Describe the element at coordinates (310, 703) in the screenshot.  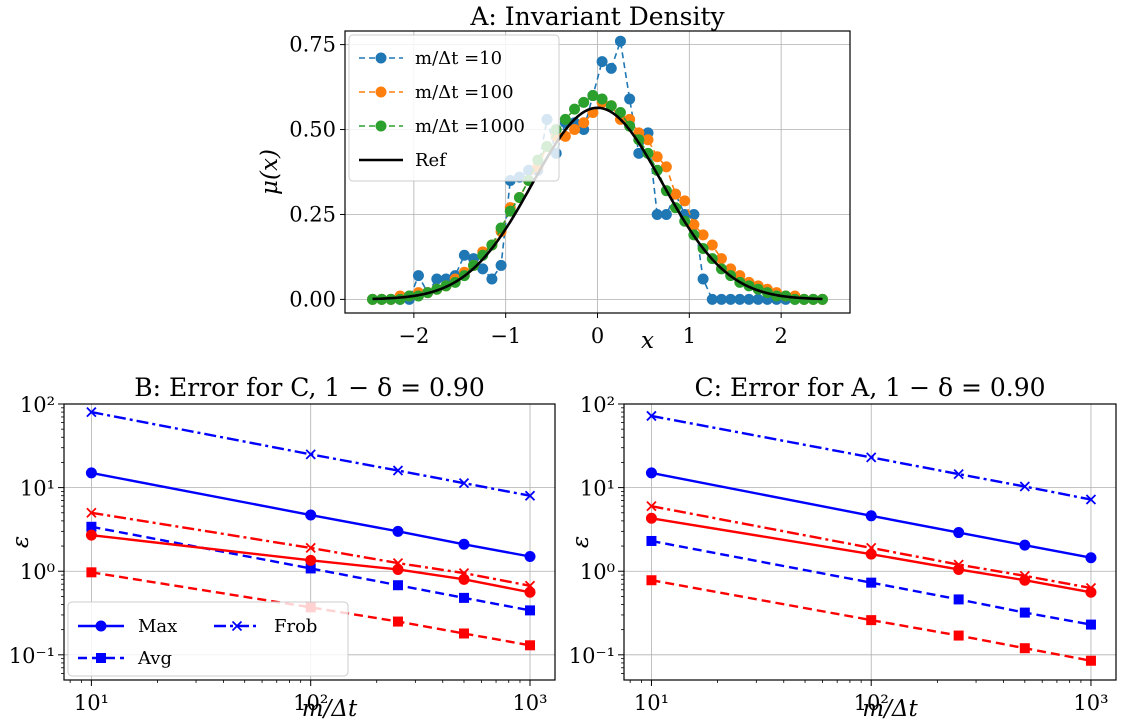
I see `tick-label-x: 10²` at that location.